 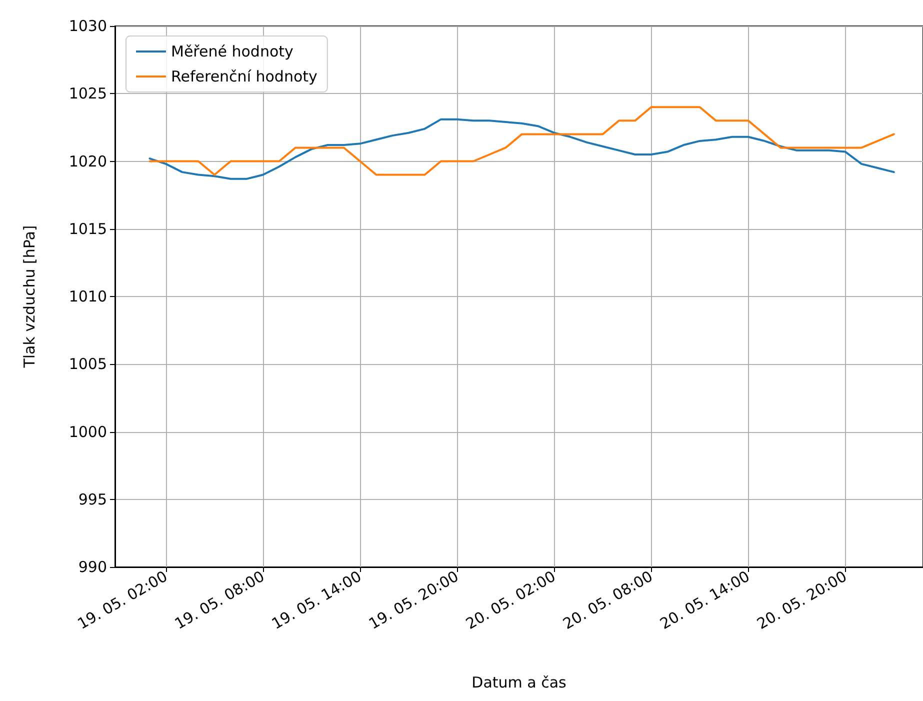 I want to click on x-axis-title: Datum a čas, so click(x=519, y=683).